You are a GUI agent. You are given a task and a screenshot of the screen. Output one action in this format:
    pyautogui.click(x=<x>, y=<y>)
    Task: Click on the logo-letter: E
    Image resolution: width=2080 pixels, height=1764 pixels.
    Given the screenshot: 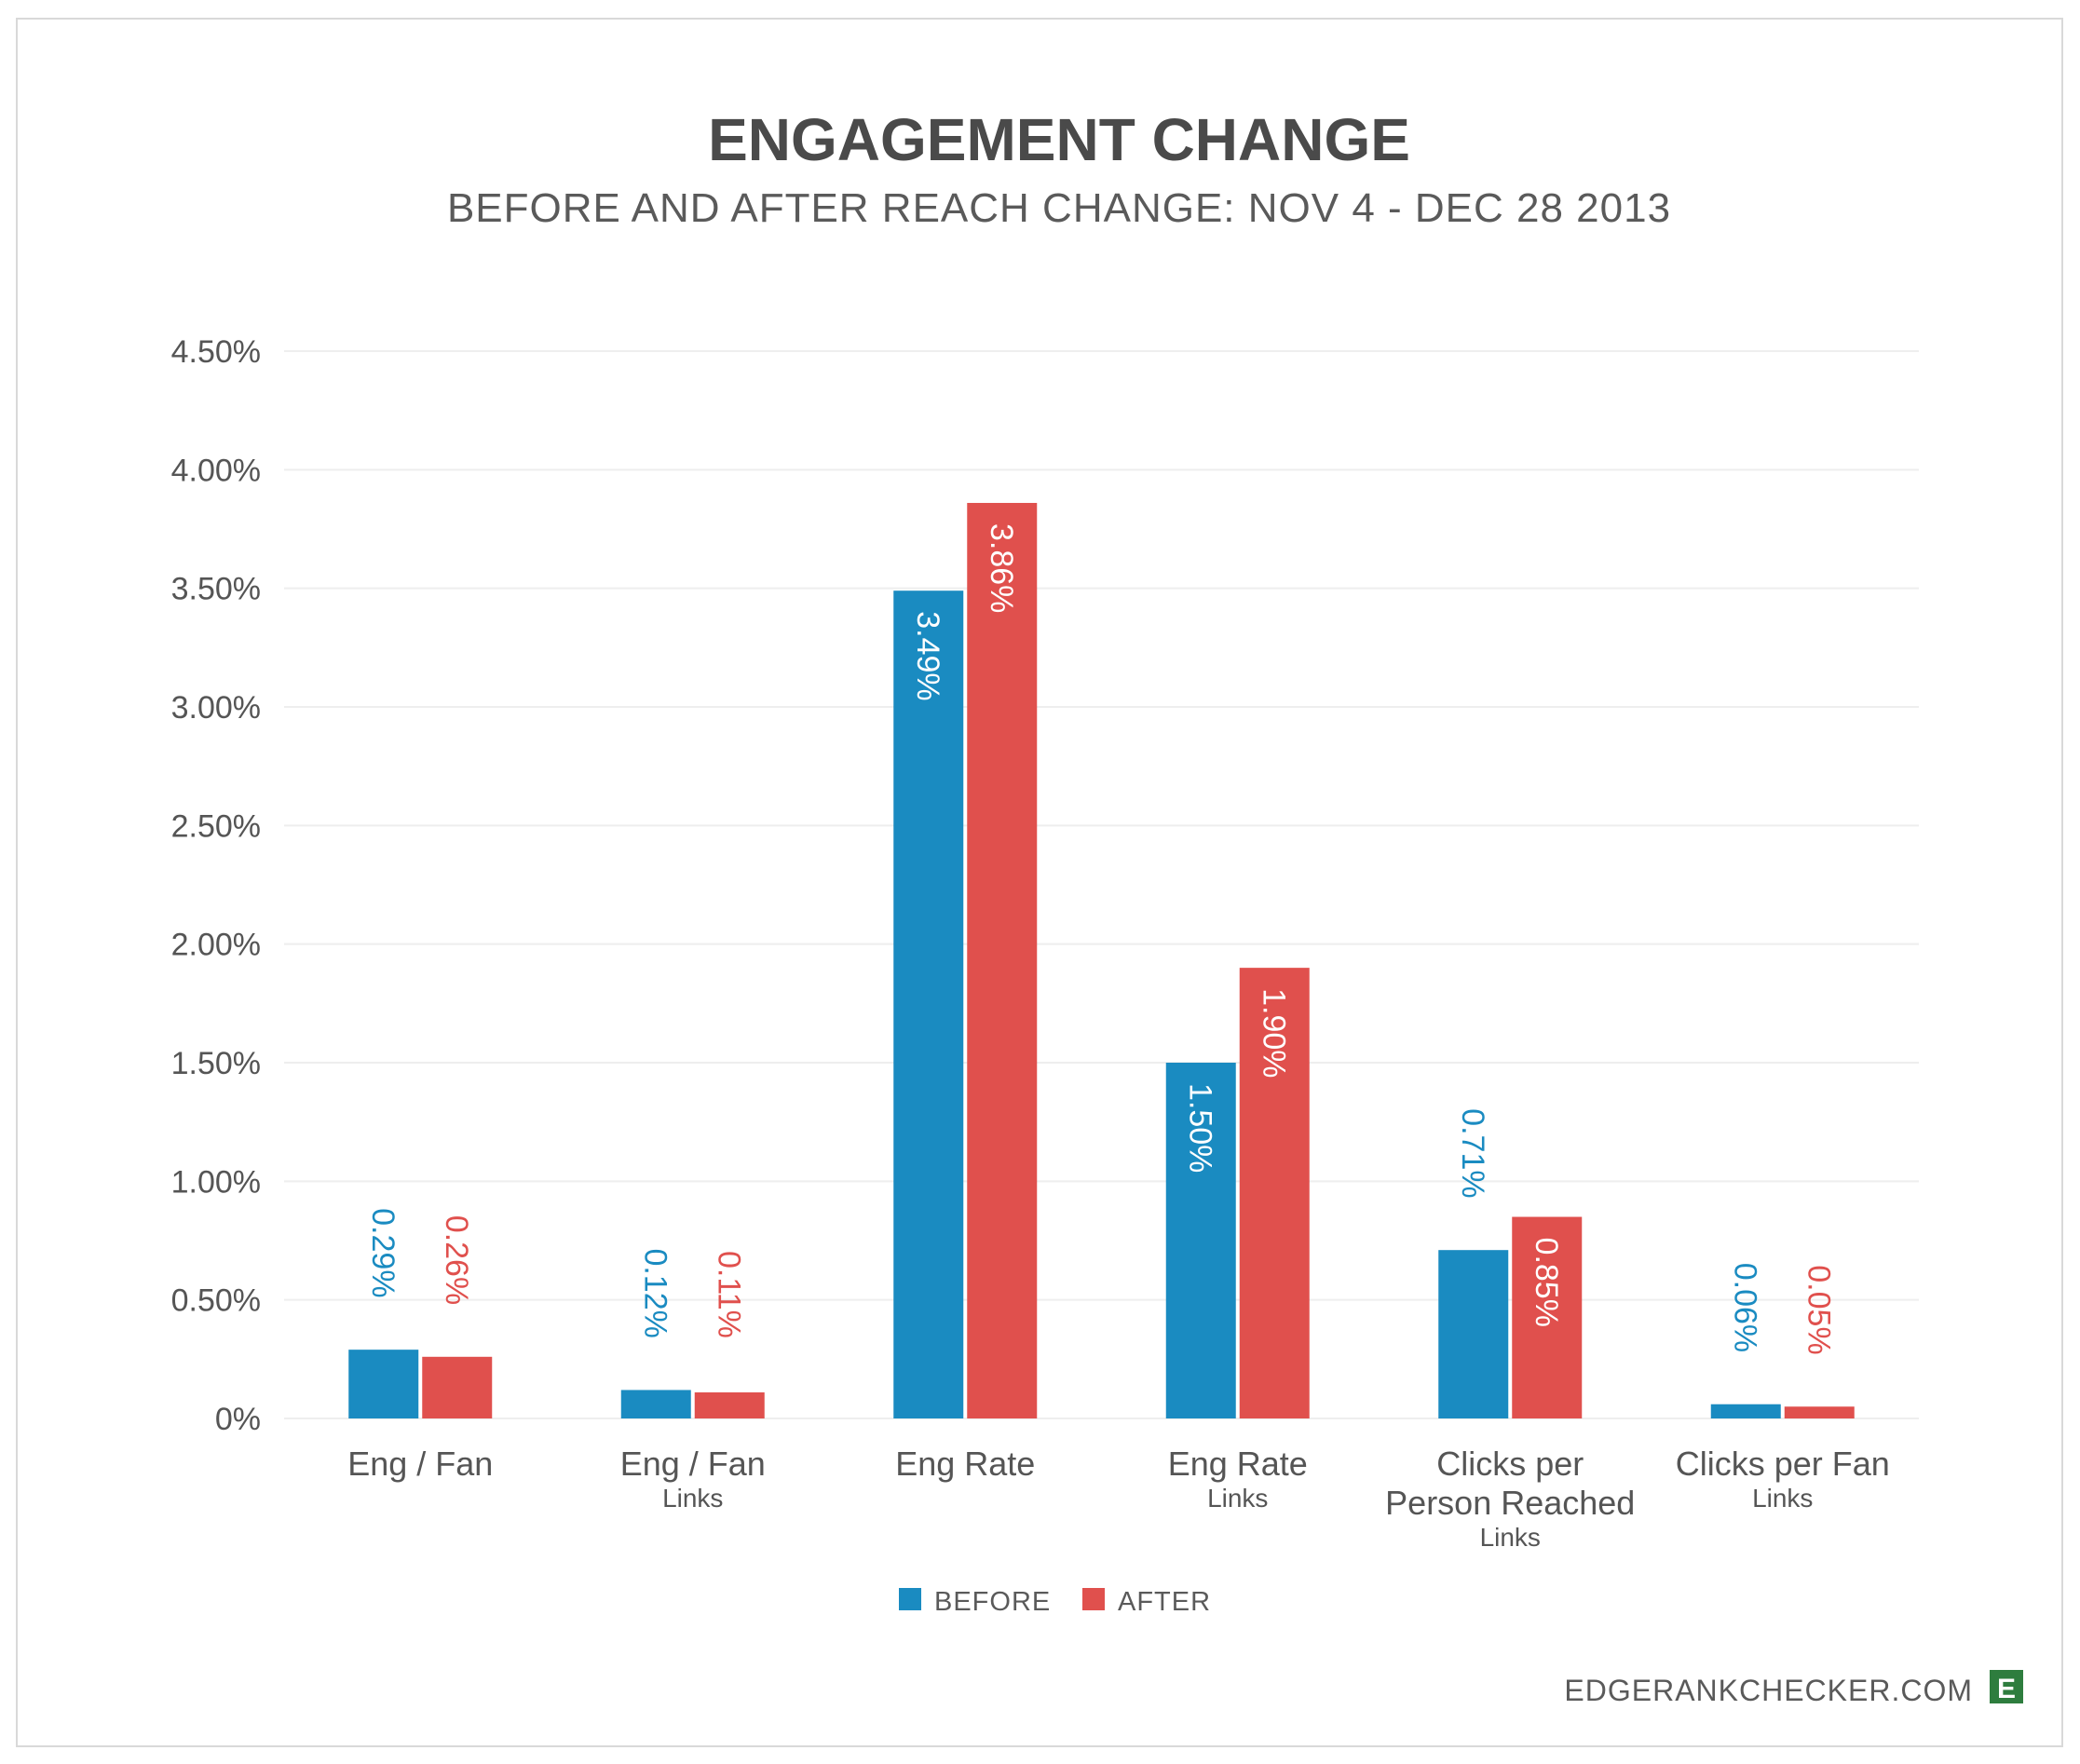 What is the action you would take?
    pyautogui.click(x=2007, y=1689)
    